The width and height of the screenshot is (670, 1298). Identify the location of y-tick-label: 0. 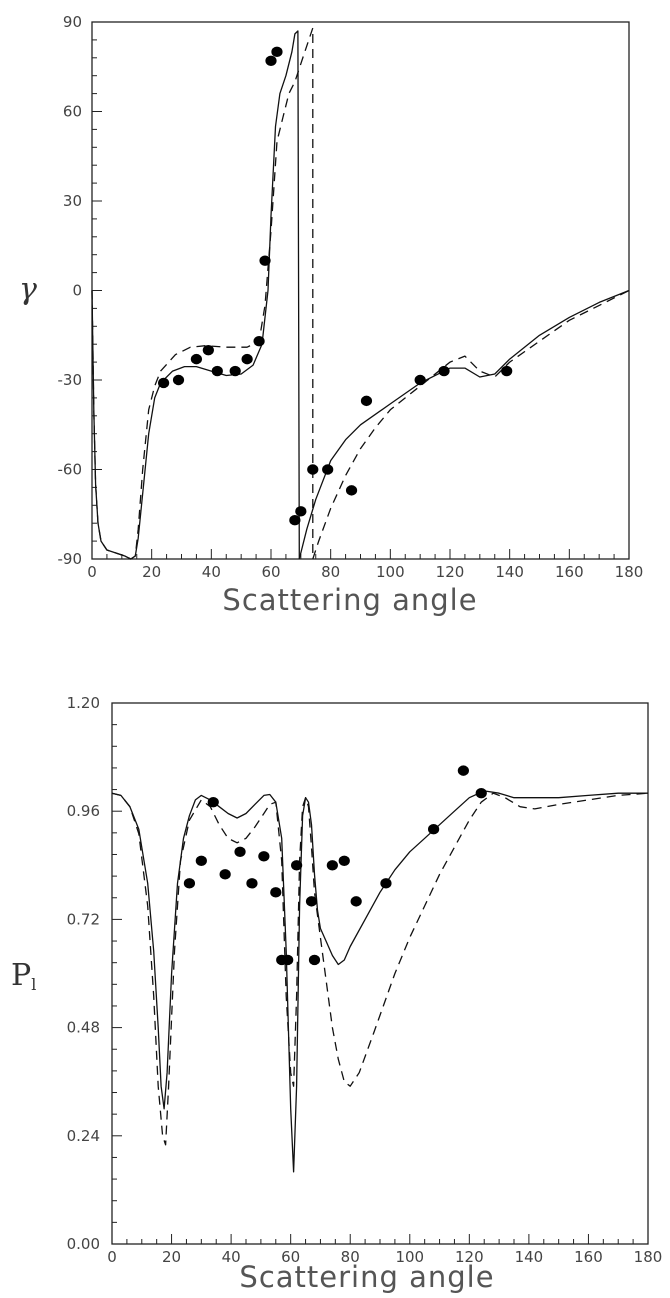
(77, 291).